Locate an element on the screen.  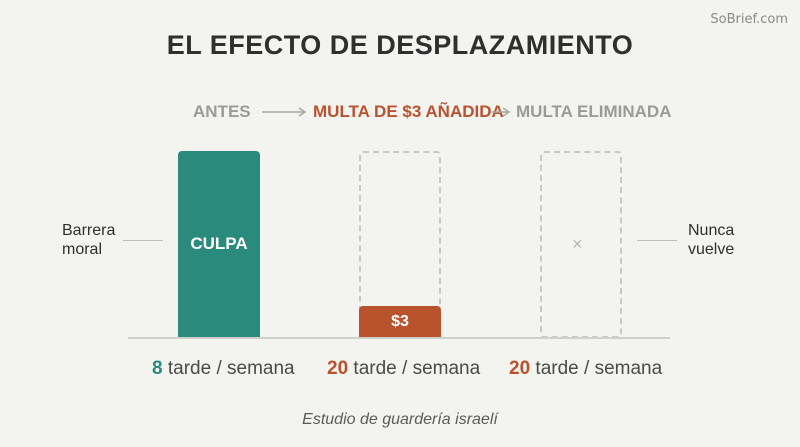
moral-barrier-label: Barrera moral is located at coordinates (88, 240).